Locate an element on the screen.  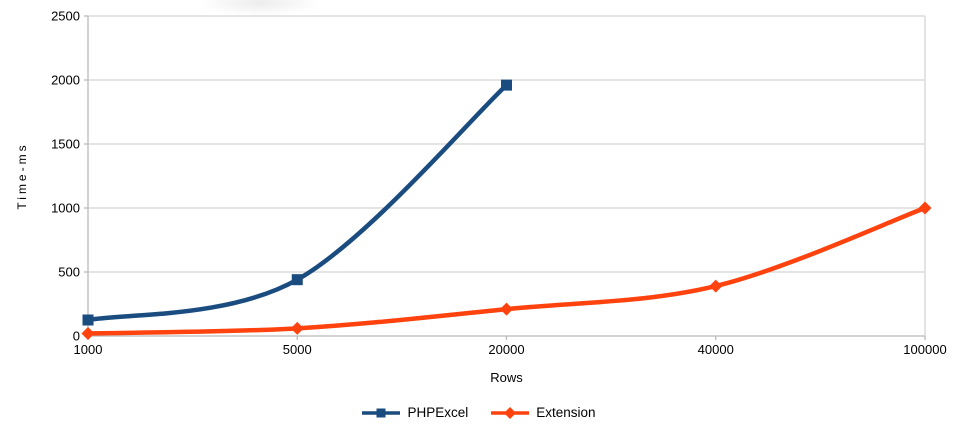
legend-item-extension: Extension is located at coordinates (543, 412).